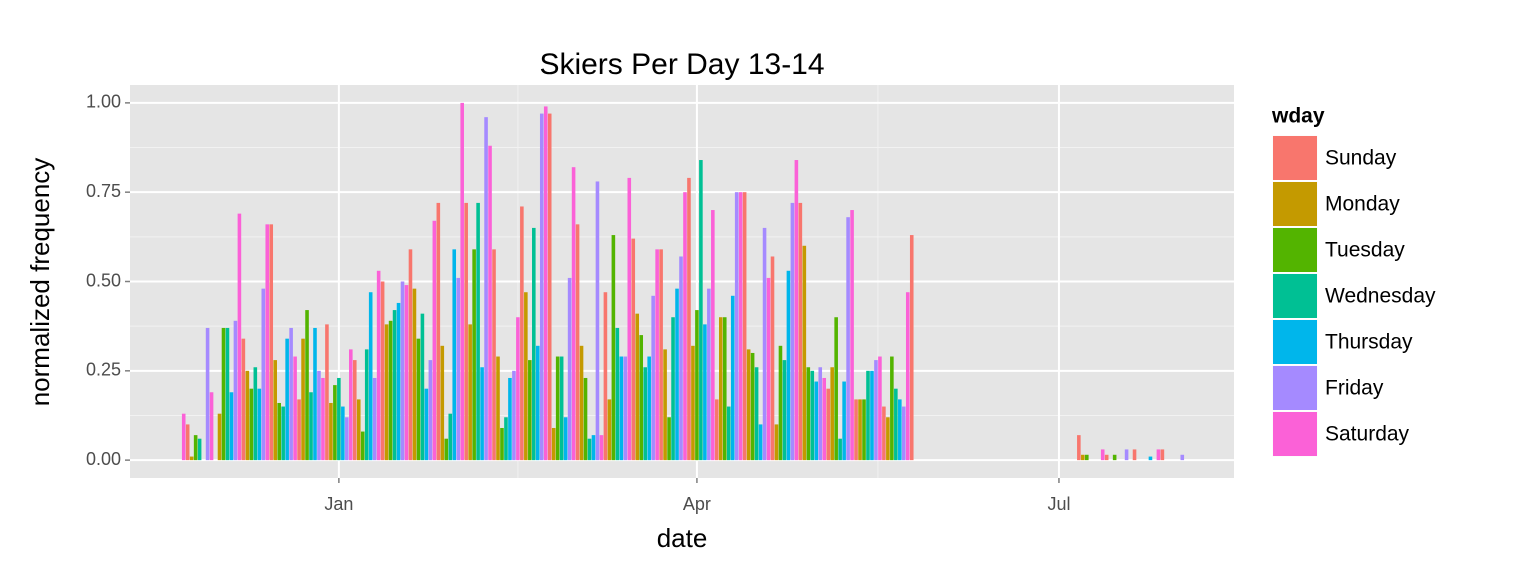 This screenshot has width=1536, height=576. I want to click on y-tick-label: 0.75, so click(103, 191).